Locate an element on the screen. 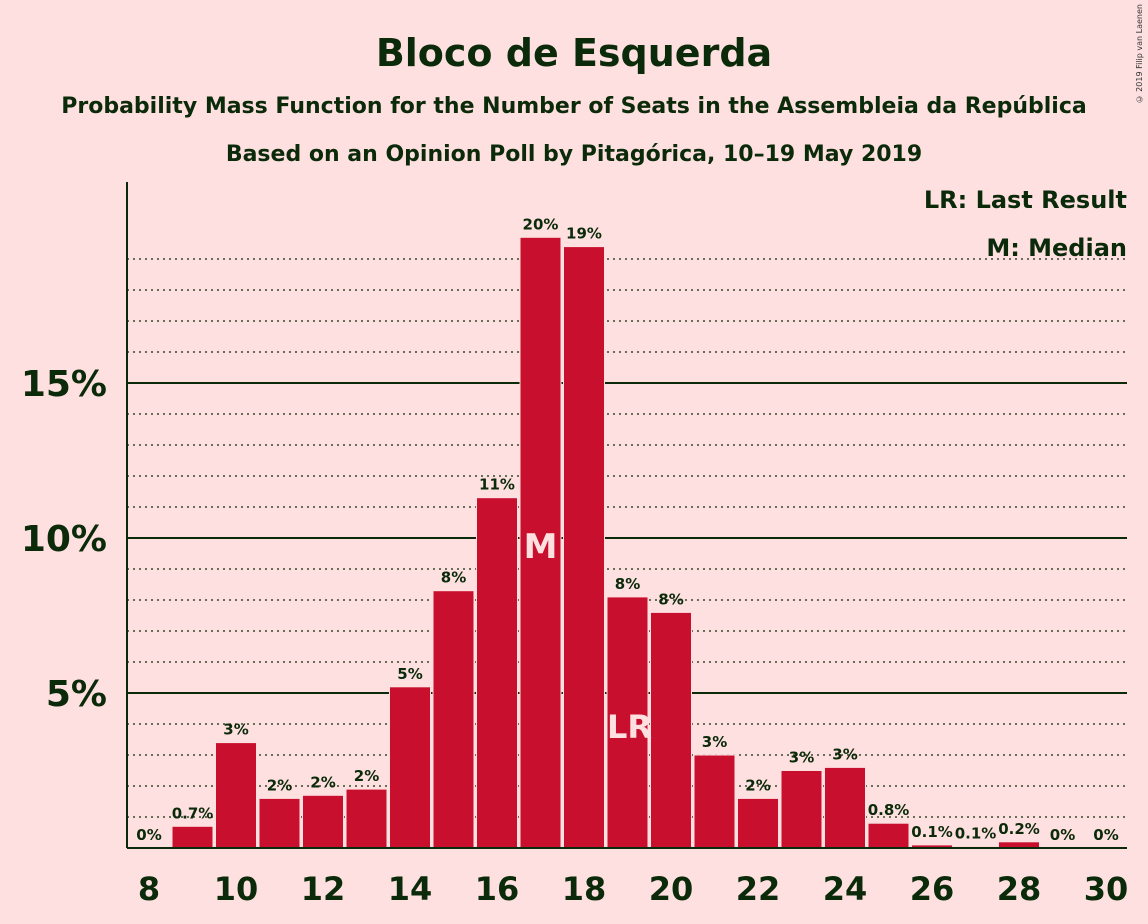  bar-value-label: 20% is located at coordinates (541, 224).